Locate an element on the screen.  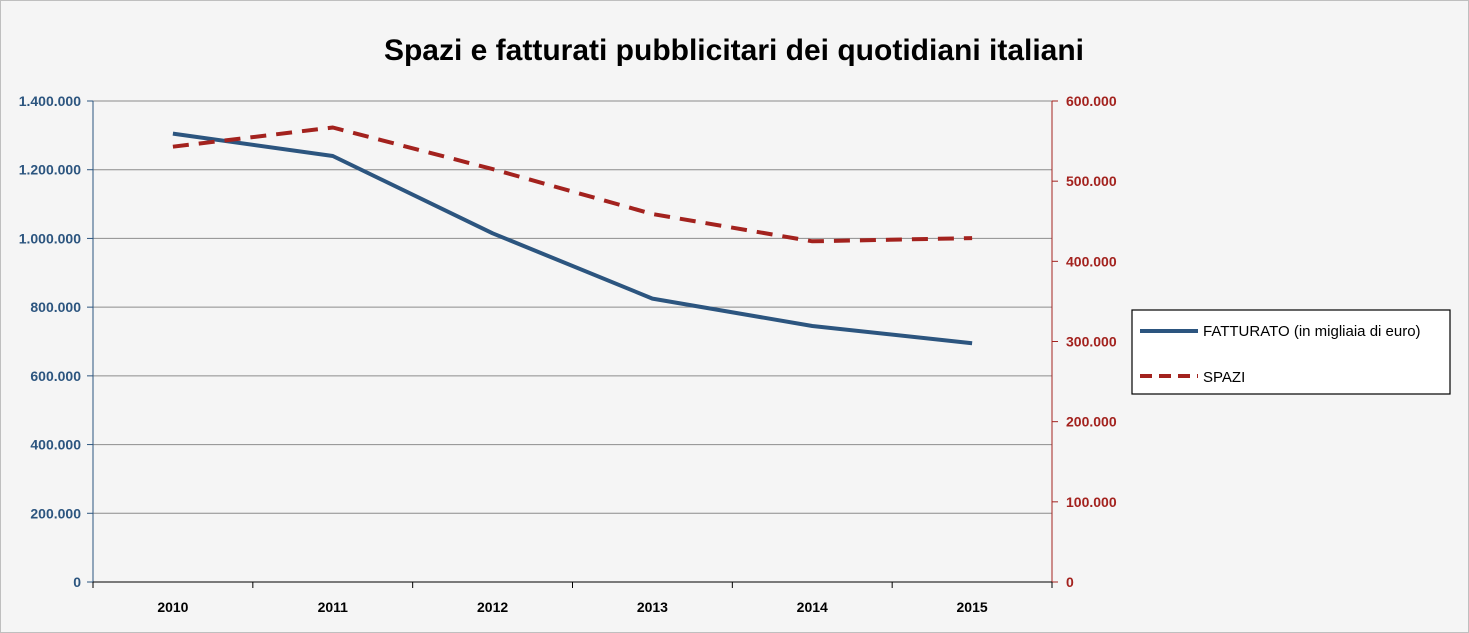
legend: FATTURATO (in migliaia di euro) SPAZI is located at coordinates (1291, 352).